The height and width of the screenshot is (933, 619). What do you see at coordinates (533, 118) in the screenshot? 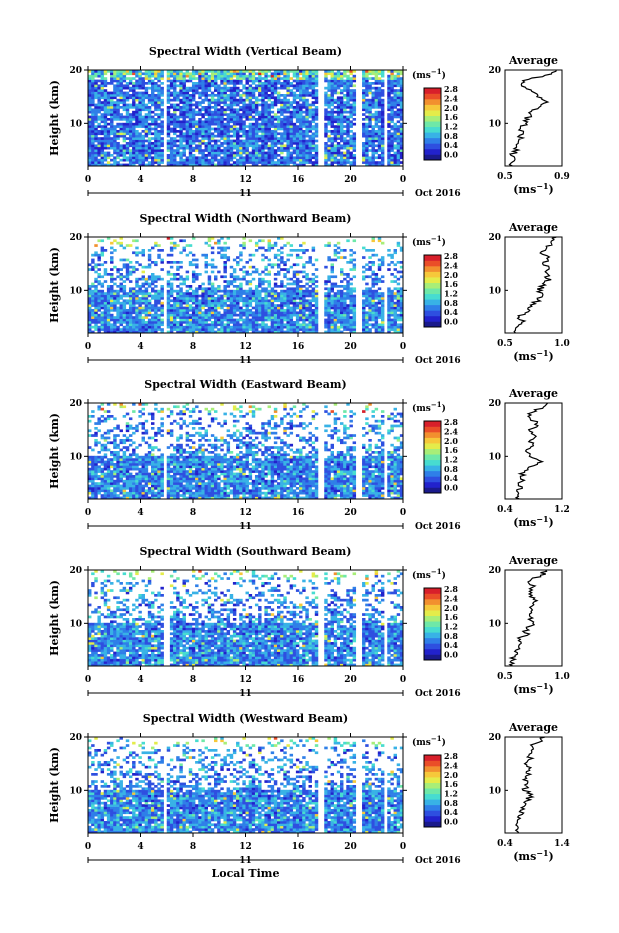
I see `average-profile-line` at bounding box center [533, 118].